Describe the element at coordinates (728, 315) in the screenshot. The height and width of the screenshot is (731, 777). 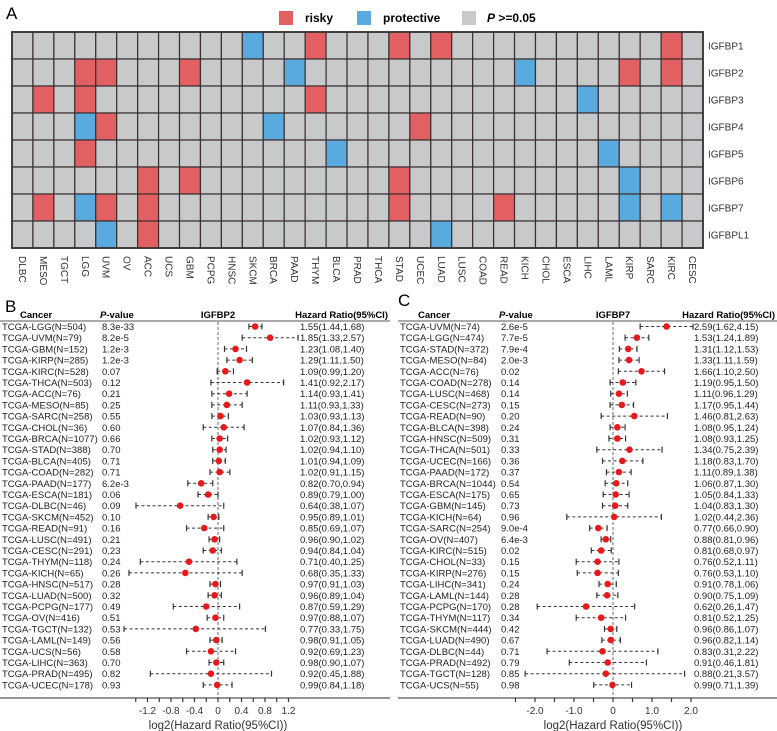
I see `header-hazard-ratio: Hazard Ratio(95%CI)` at that location.